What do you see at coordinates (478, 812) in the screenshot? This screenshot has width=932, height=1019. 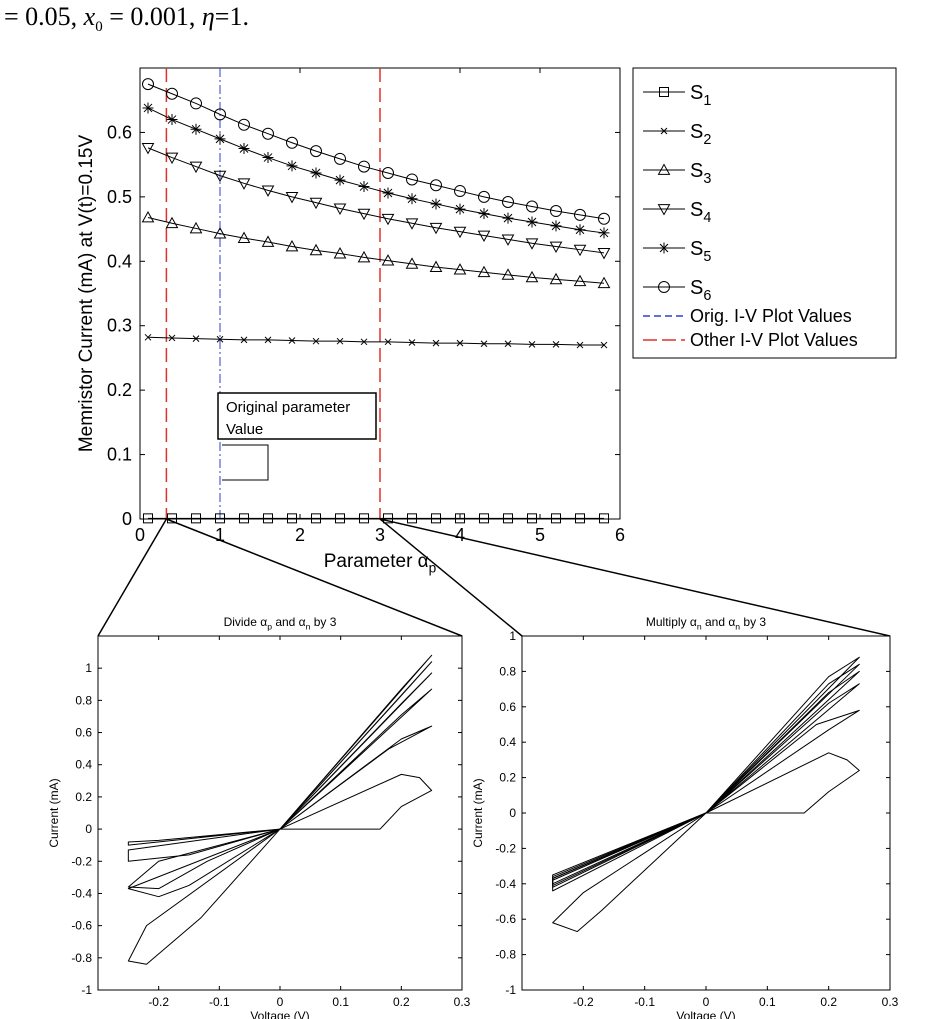 I see `right-chart-y-axis-label: Current (mA)` at bounding box center [478, 812].